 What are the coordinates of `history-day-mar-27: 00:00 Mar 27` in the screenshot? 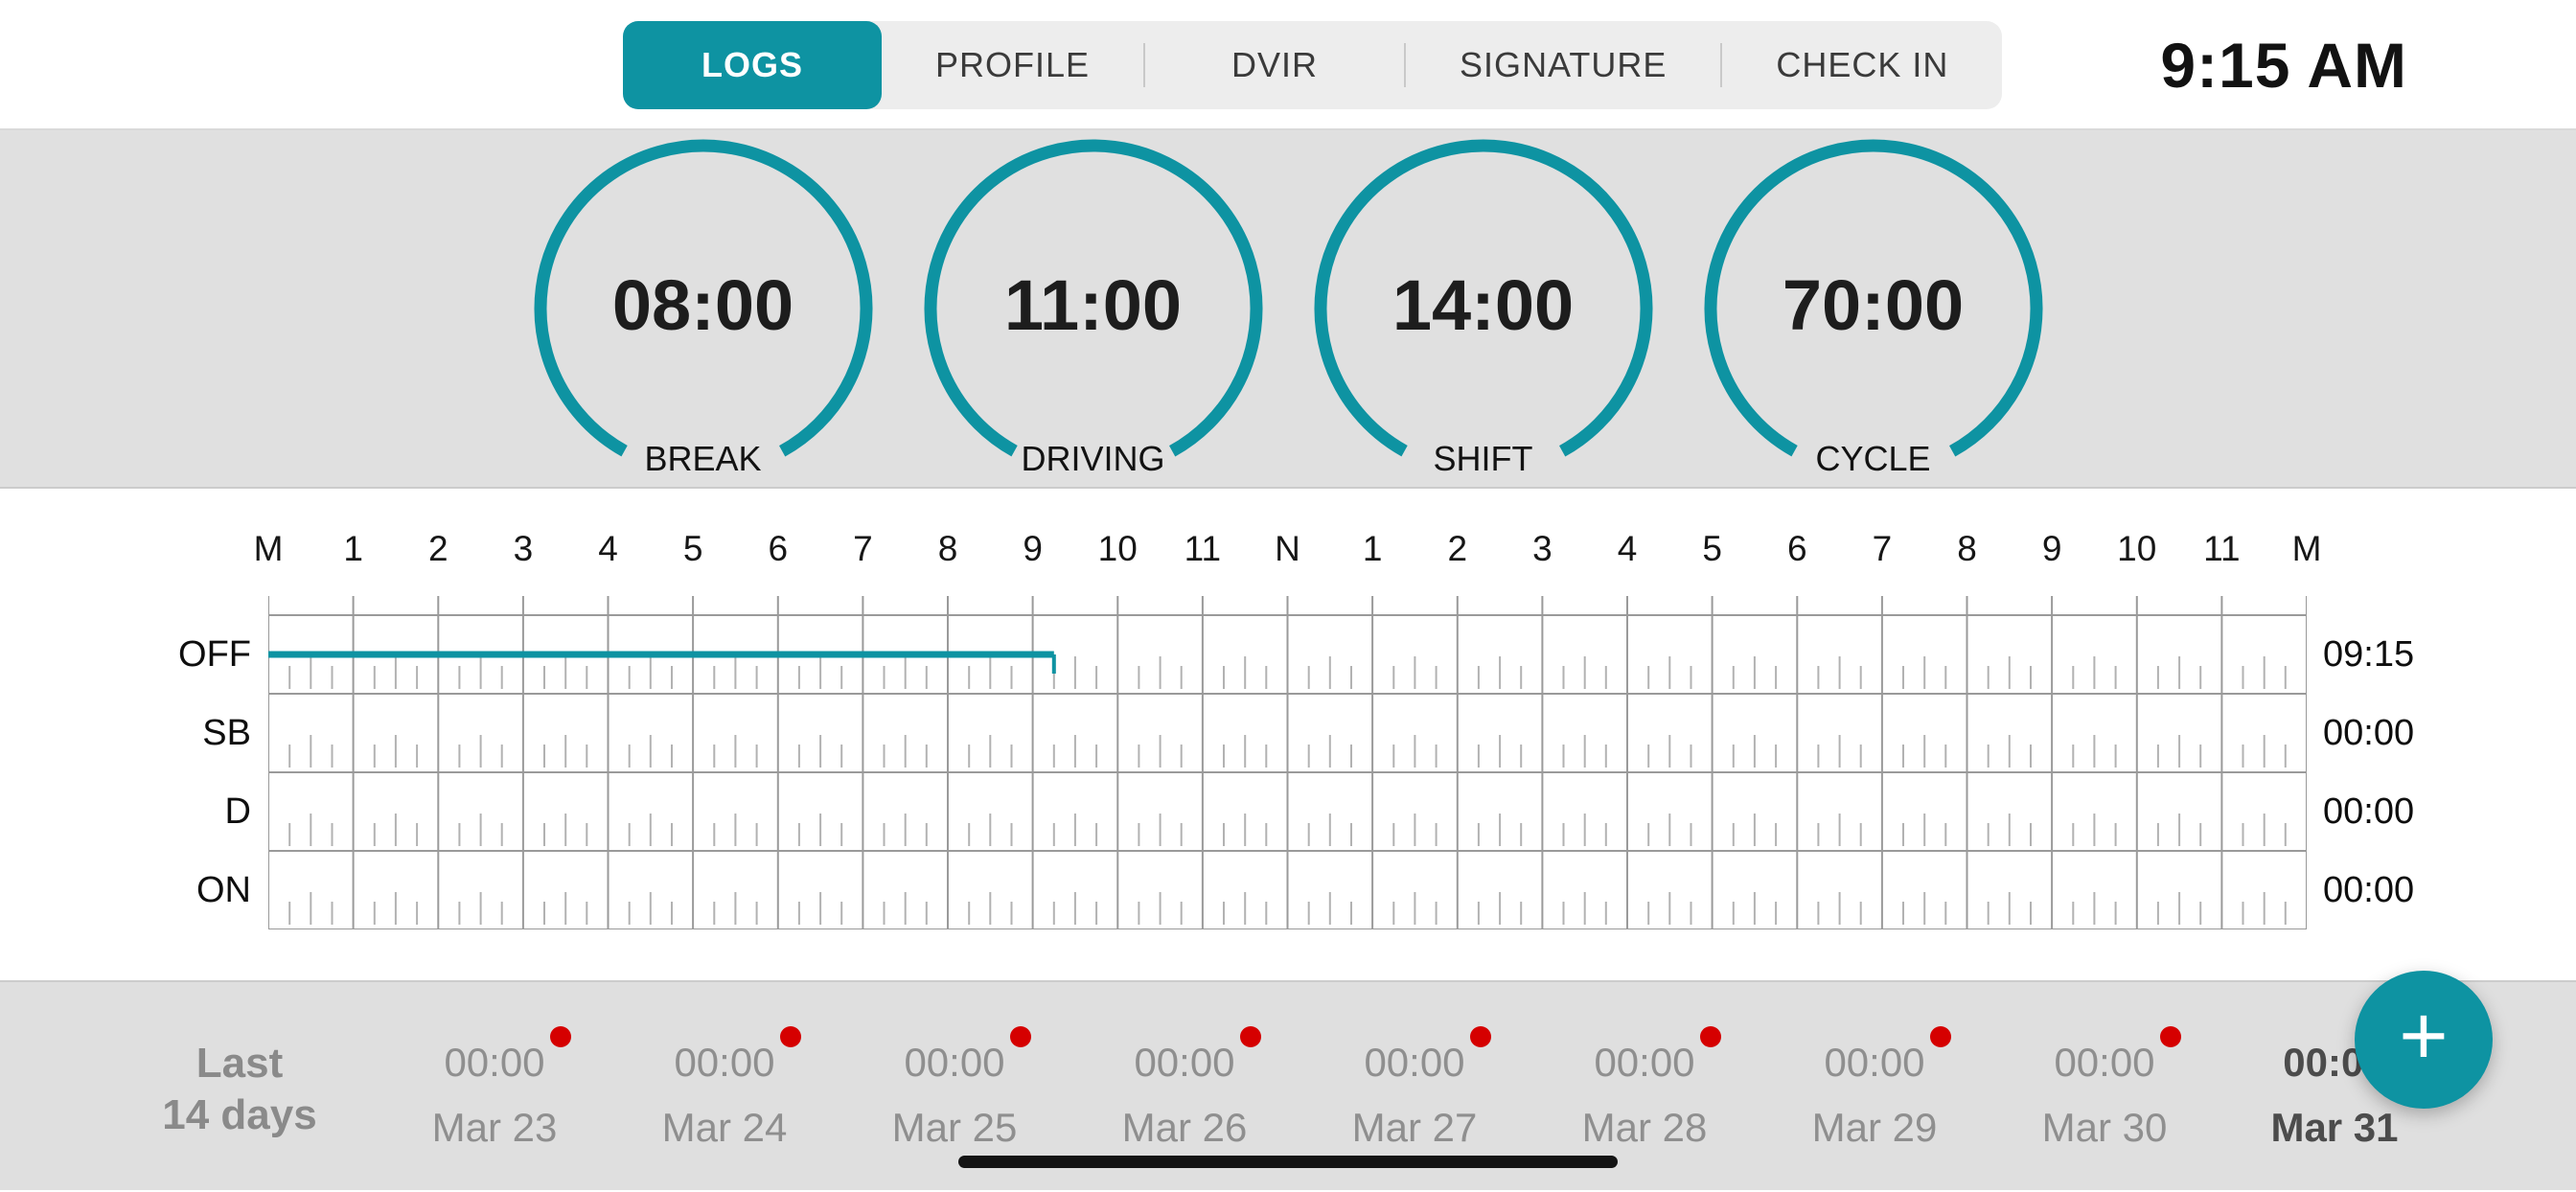 It's located at (1415, 1087).